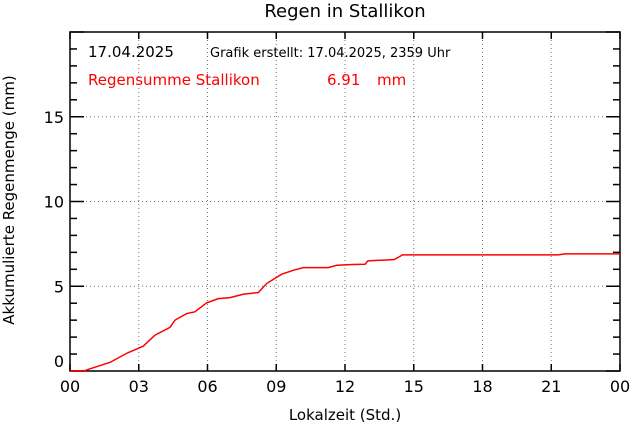 Image resolution: width=636 pixels, height=435 pixels. What do you see at coordinates (276, 386) in the screenshot?
I see `x-tick-label: 09` at bounding box center [276, 386].